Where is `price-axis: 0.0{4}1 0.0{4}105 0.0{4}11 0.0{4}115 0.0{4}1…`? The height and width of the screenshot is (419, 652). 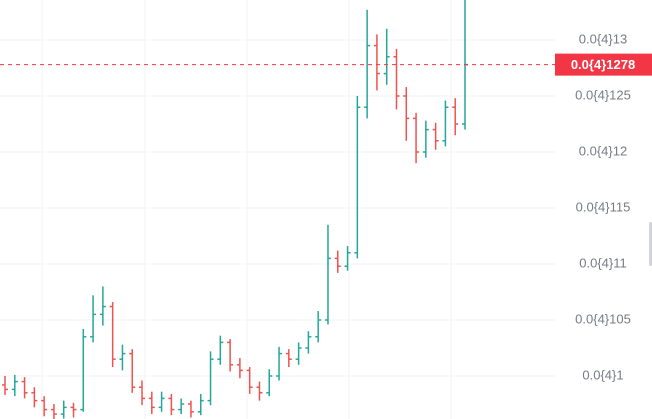
price-axis: 0.0{4}1 0.0{4}105 0.0{4}11 0.0{4}115 0.0{4}1… is located at coordinates (603, 206).